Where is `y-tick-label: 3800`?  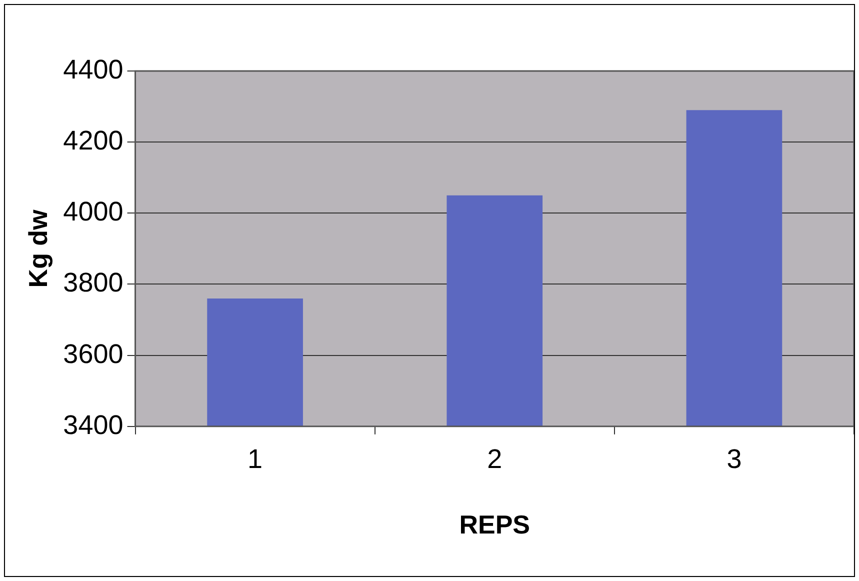
y-tick-label: 3800 is located at coordinates (93, 283).